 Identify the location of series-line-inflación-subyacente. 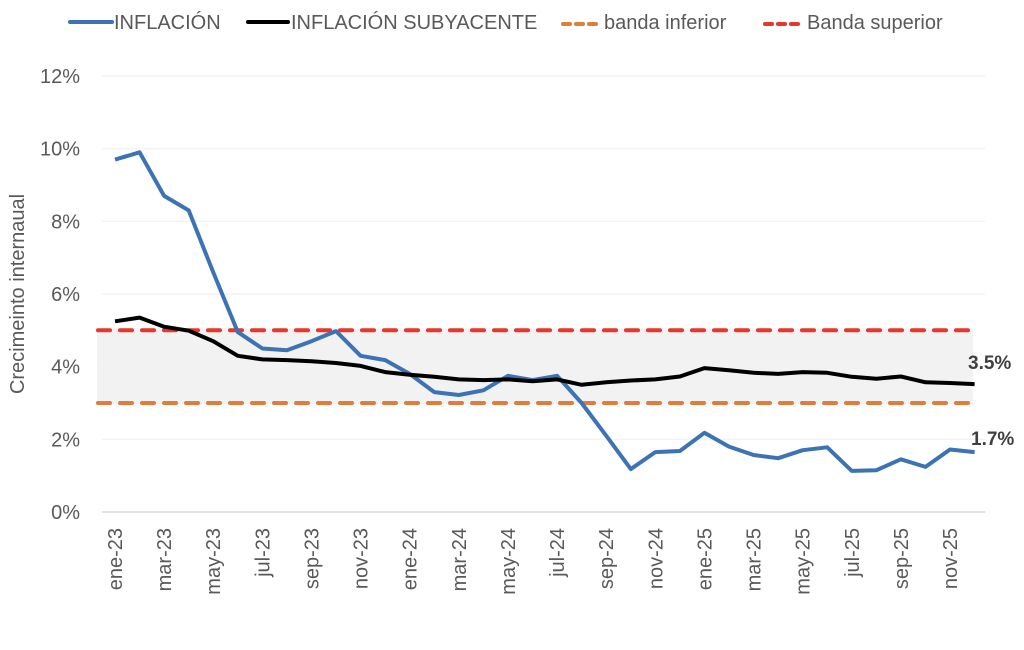
(544, 351).